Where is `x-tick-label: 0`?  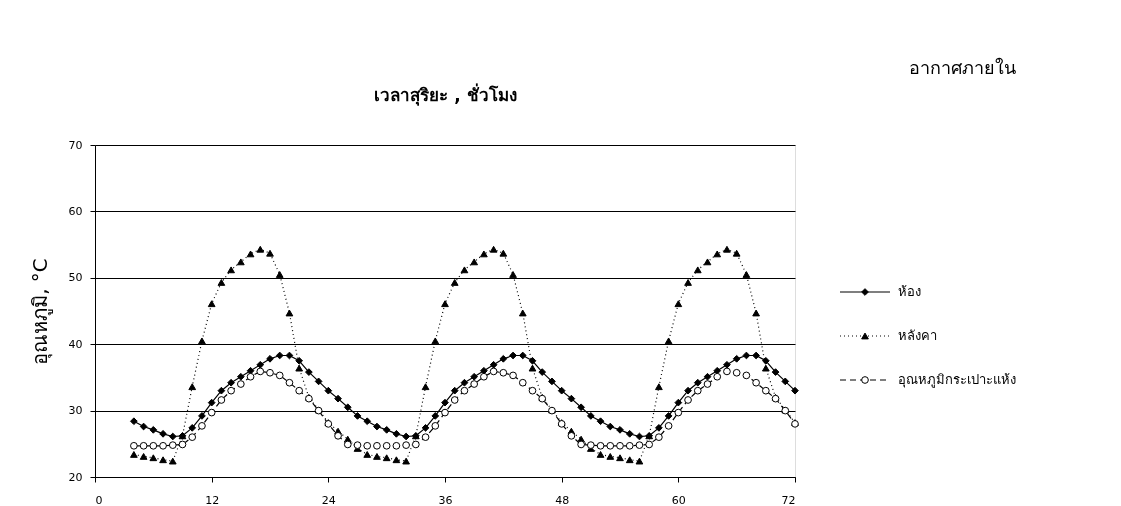 x-tick-label: 0 is located at coordinates (99, 499).